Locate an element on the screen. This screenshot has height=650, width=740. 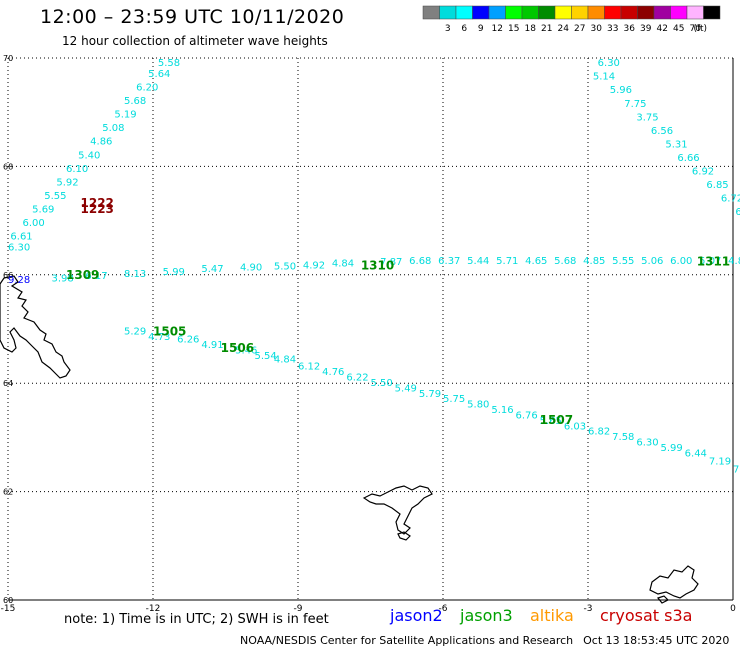
color-scale-label: 3 is located at coordinates (448, 29).